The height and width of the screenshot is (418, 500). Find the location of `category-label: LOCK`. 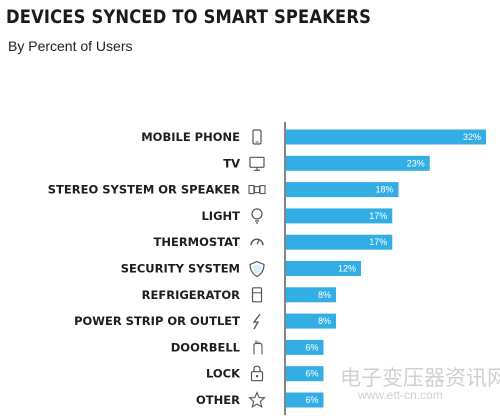

category-label: LOCK is located at coordinates (223, 374).